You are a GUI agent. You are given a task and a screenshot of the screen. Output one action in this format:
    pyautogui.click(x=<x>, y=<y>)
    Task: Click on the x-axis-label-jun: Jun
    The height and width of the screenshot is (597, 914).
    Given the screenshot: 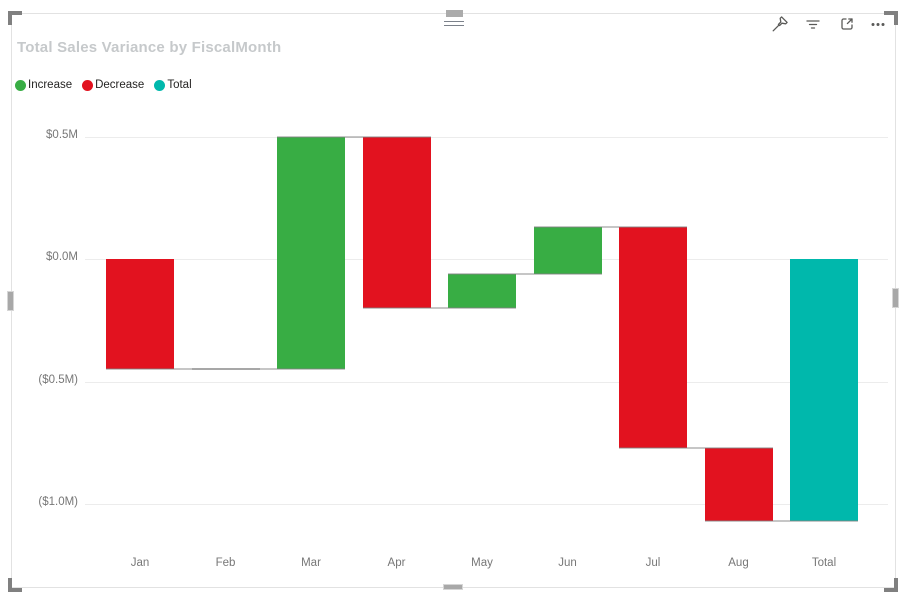 What is the action you would take?
    pyautogui.click(x=567, y=563)
    